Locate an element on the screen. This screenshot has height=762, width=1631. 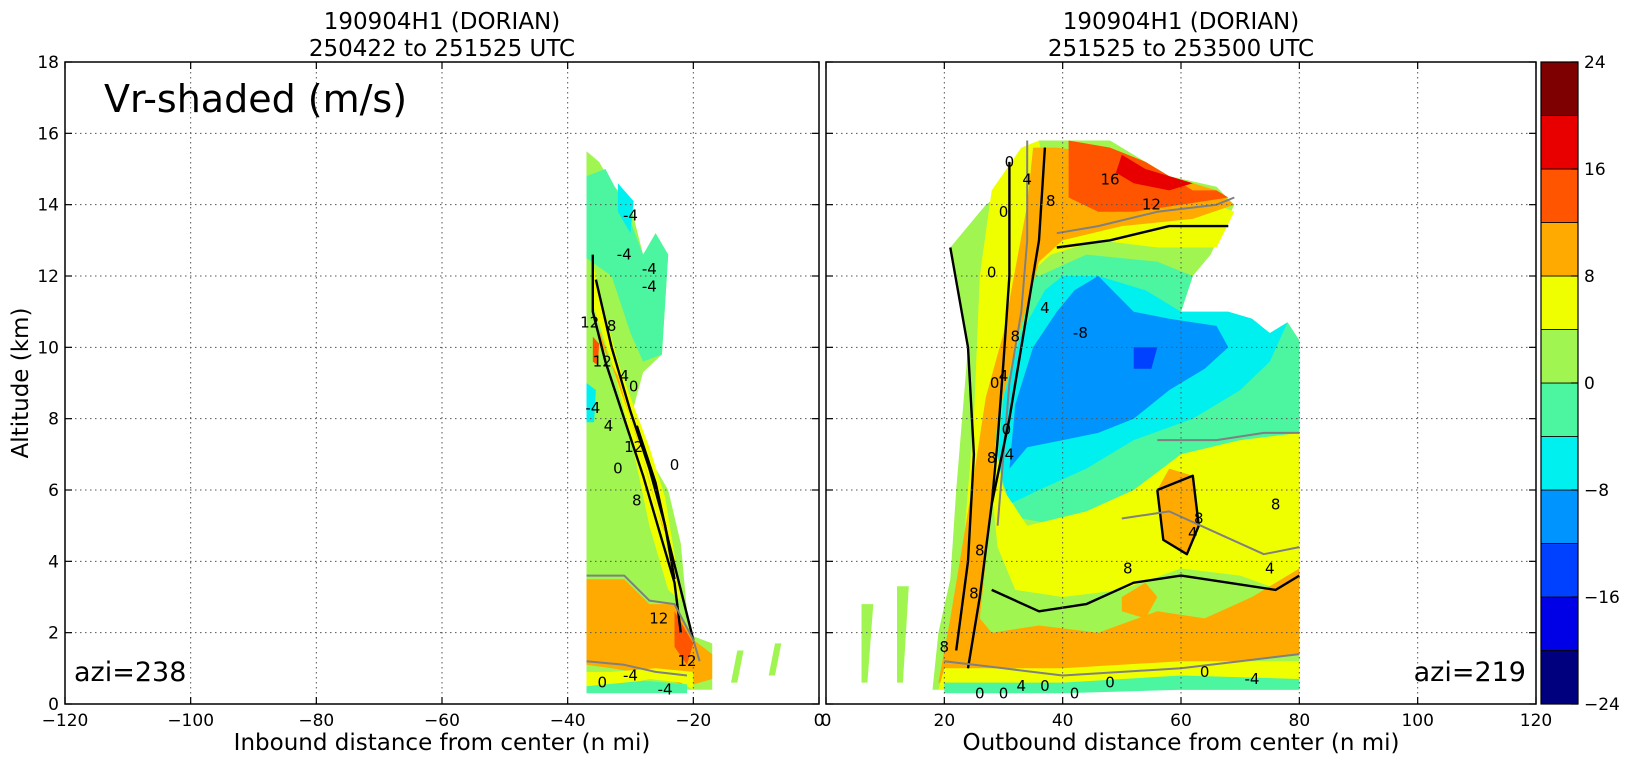
right-x-tick-label: 20 is located at coordinates (945, 721).